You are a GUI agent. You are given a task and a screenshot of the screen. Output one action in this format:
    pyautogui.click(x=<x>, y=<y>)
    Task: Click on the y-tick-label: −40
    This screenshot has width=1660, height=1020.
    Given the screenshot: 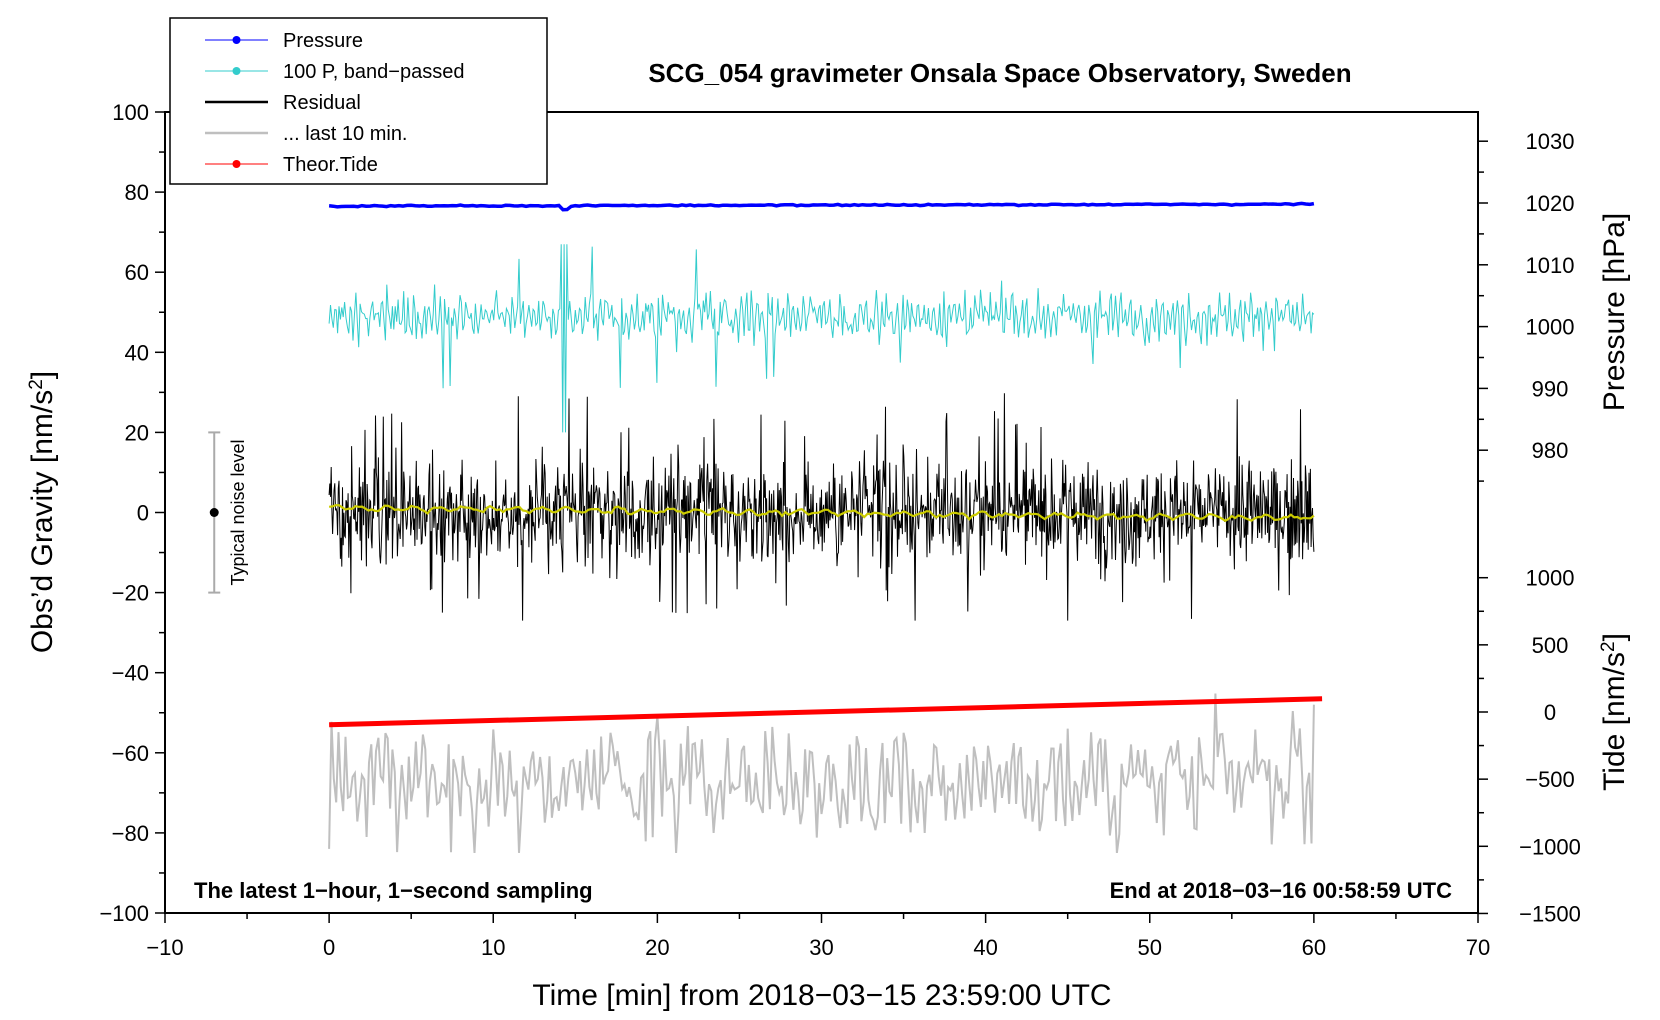 What is the action you would take?
    pyautogui.click(x=130, y=673)
    